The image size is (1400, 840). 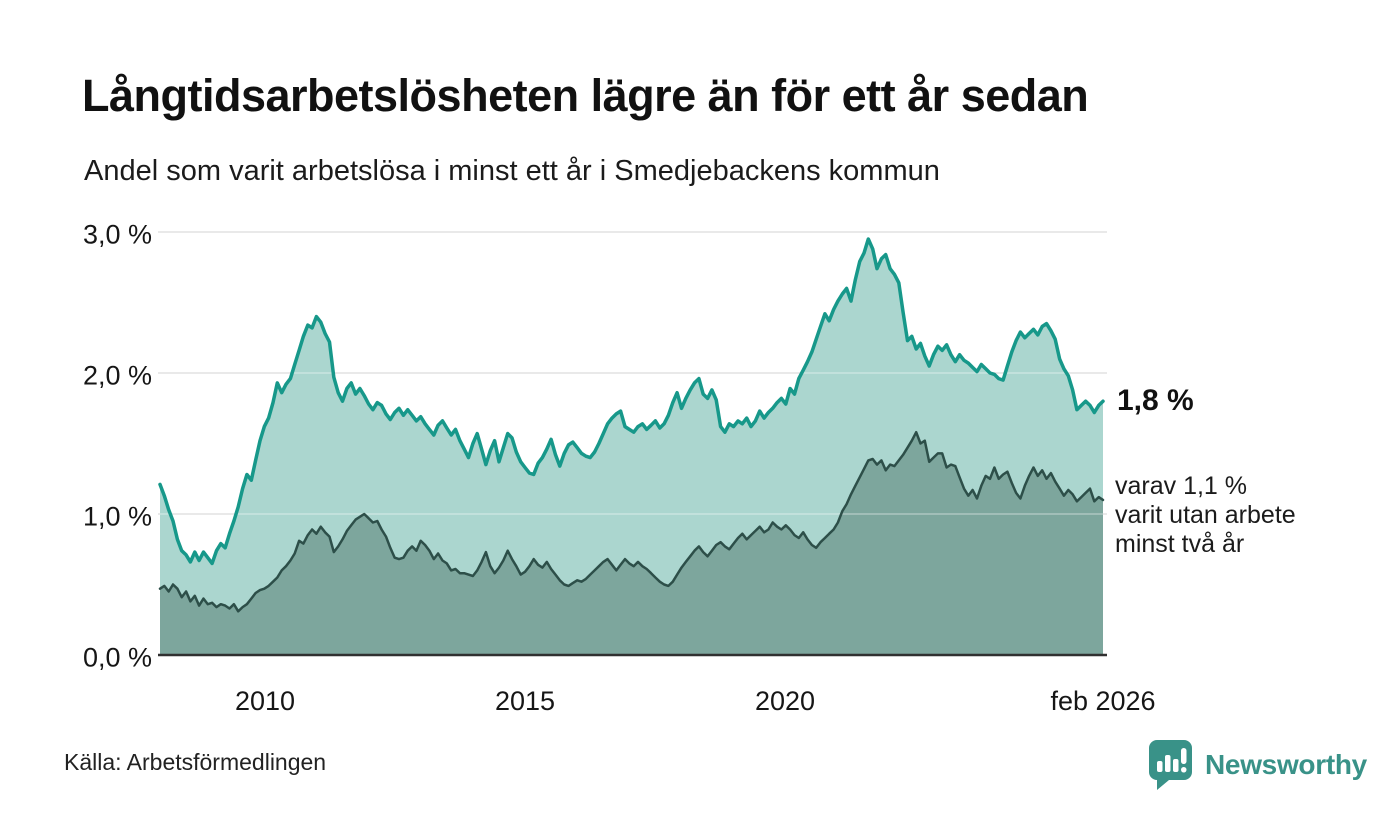 I want to click on y-axis-tick-3: 3,0 %, so click(x=117, y=234).